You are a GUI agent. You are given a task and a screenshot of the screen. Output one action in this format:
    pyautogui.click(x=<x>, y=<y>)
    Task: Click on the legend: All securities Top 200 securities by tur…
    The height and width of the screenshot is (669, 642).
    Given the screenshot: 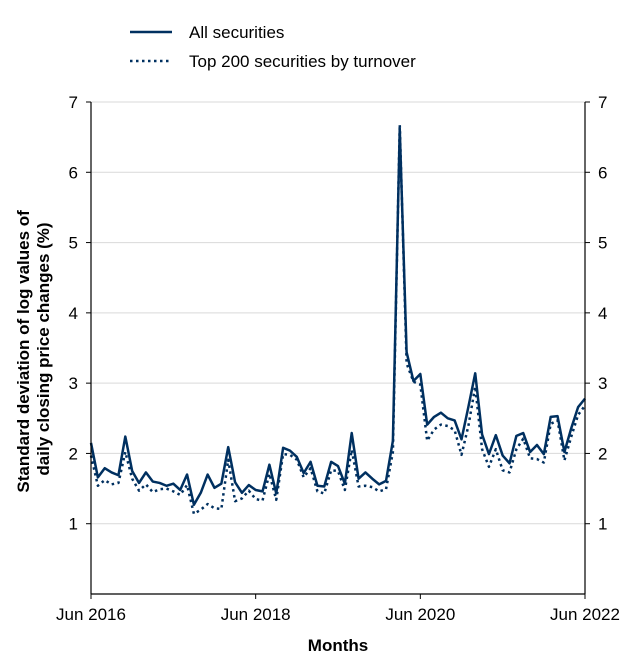 What is the action you would take?
    pyautogui.click(x=273, y=47)
    